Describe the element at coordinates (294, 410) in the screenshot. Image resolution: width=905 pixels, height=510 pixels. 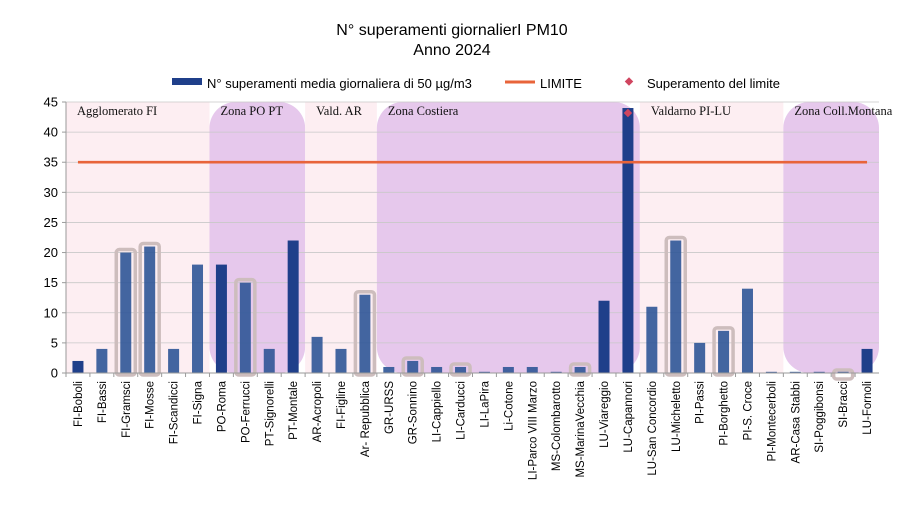
I see `x-tick-label: PT-Montale` at that location.